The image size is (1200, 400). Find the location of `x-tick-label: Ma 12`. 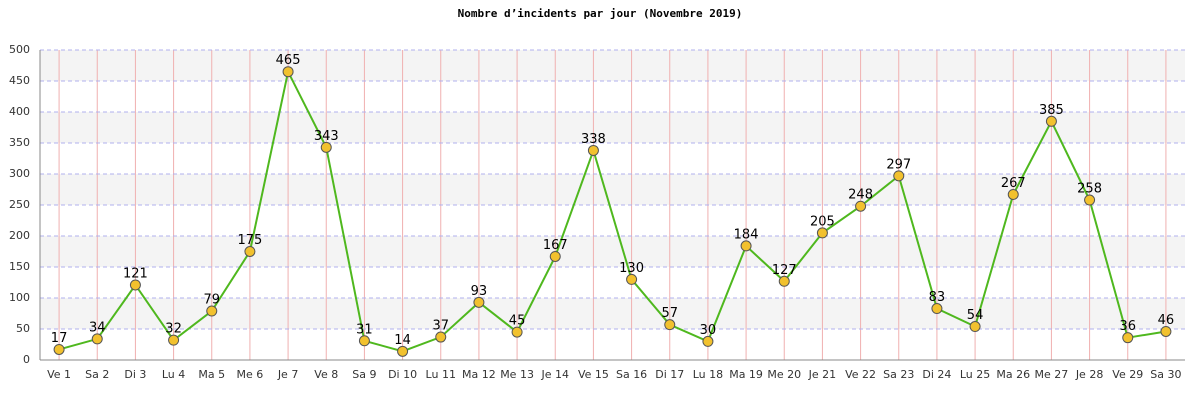

x-tick-label: Ma 12 is located at coordinates (479, 374).